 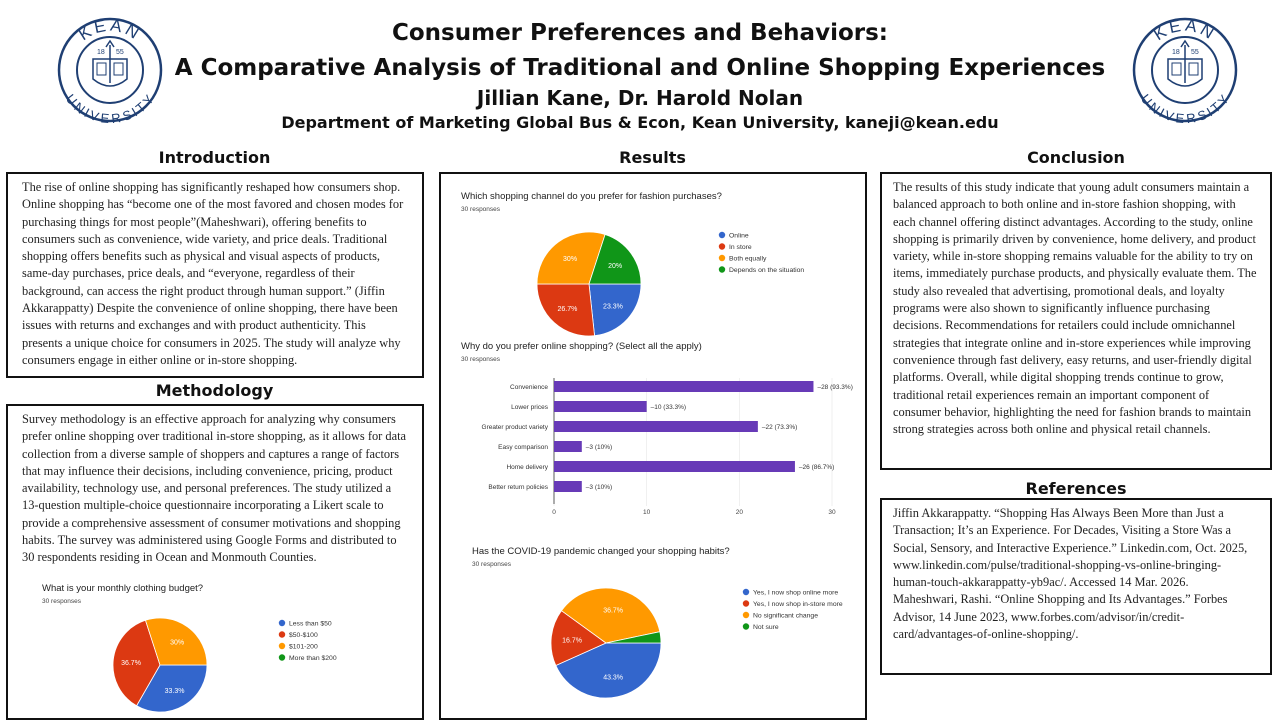 I want to click on bar-value-label: –26 (86.7%), so click(x=816, y=467).